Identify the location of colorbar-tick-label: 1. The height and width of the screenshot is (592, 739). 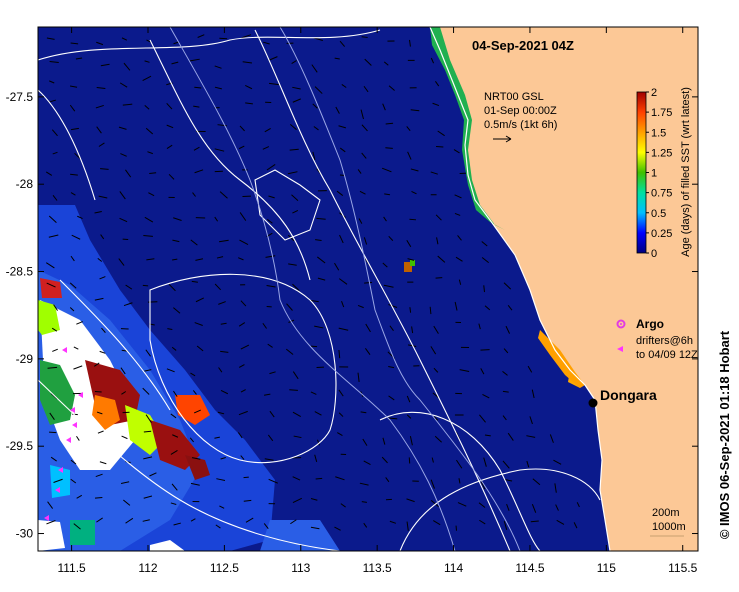
(654, 174).